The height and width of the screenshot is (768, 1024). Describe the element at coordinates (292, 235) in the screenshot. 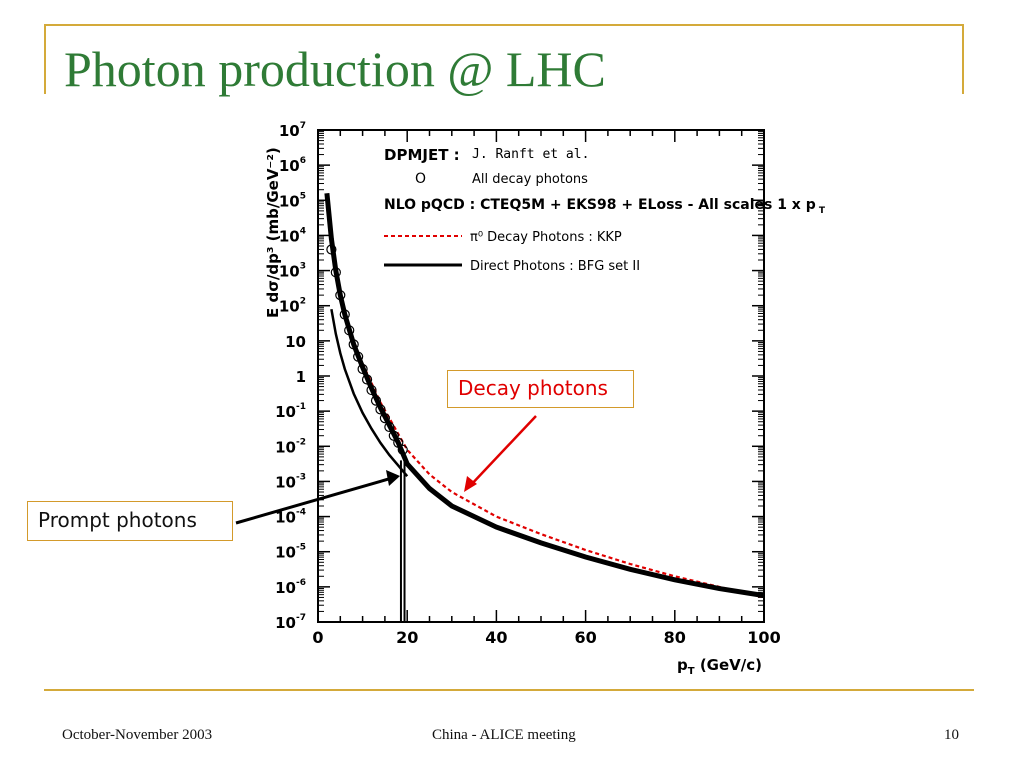

I see `y-tick-label: 10⁴` at that location.